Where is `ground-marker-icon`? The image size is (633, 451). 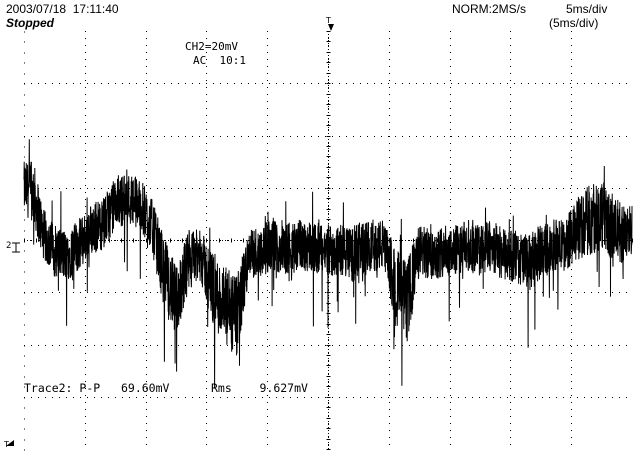
ground-marker-icon is located at coordinates (16, 247).